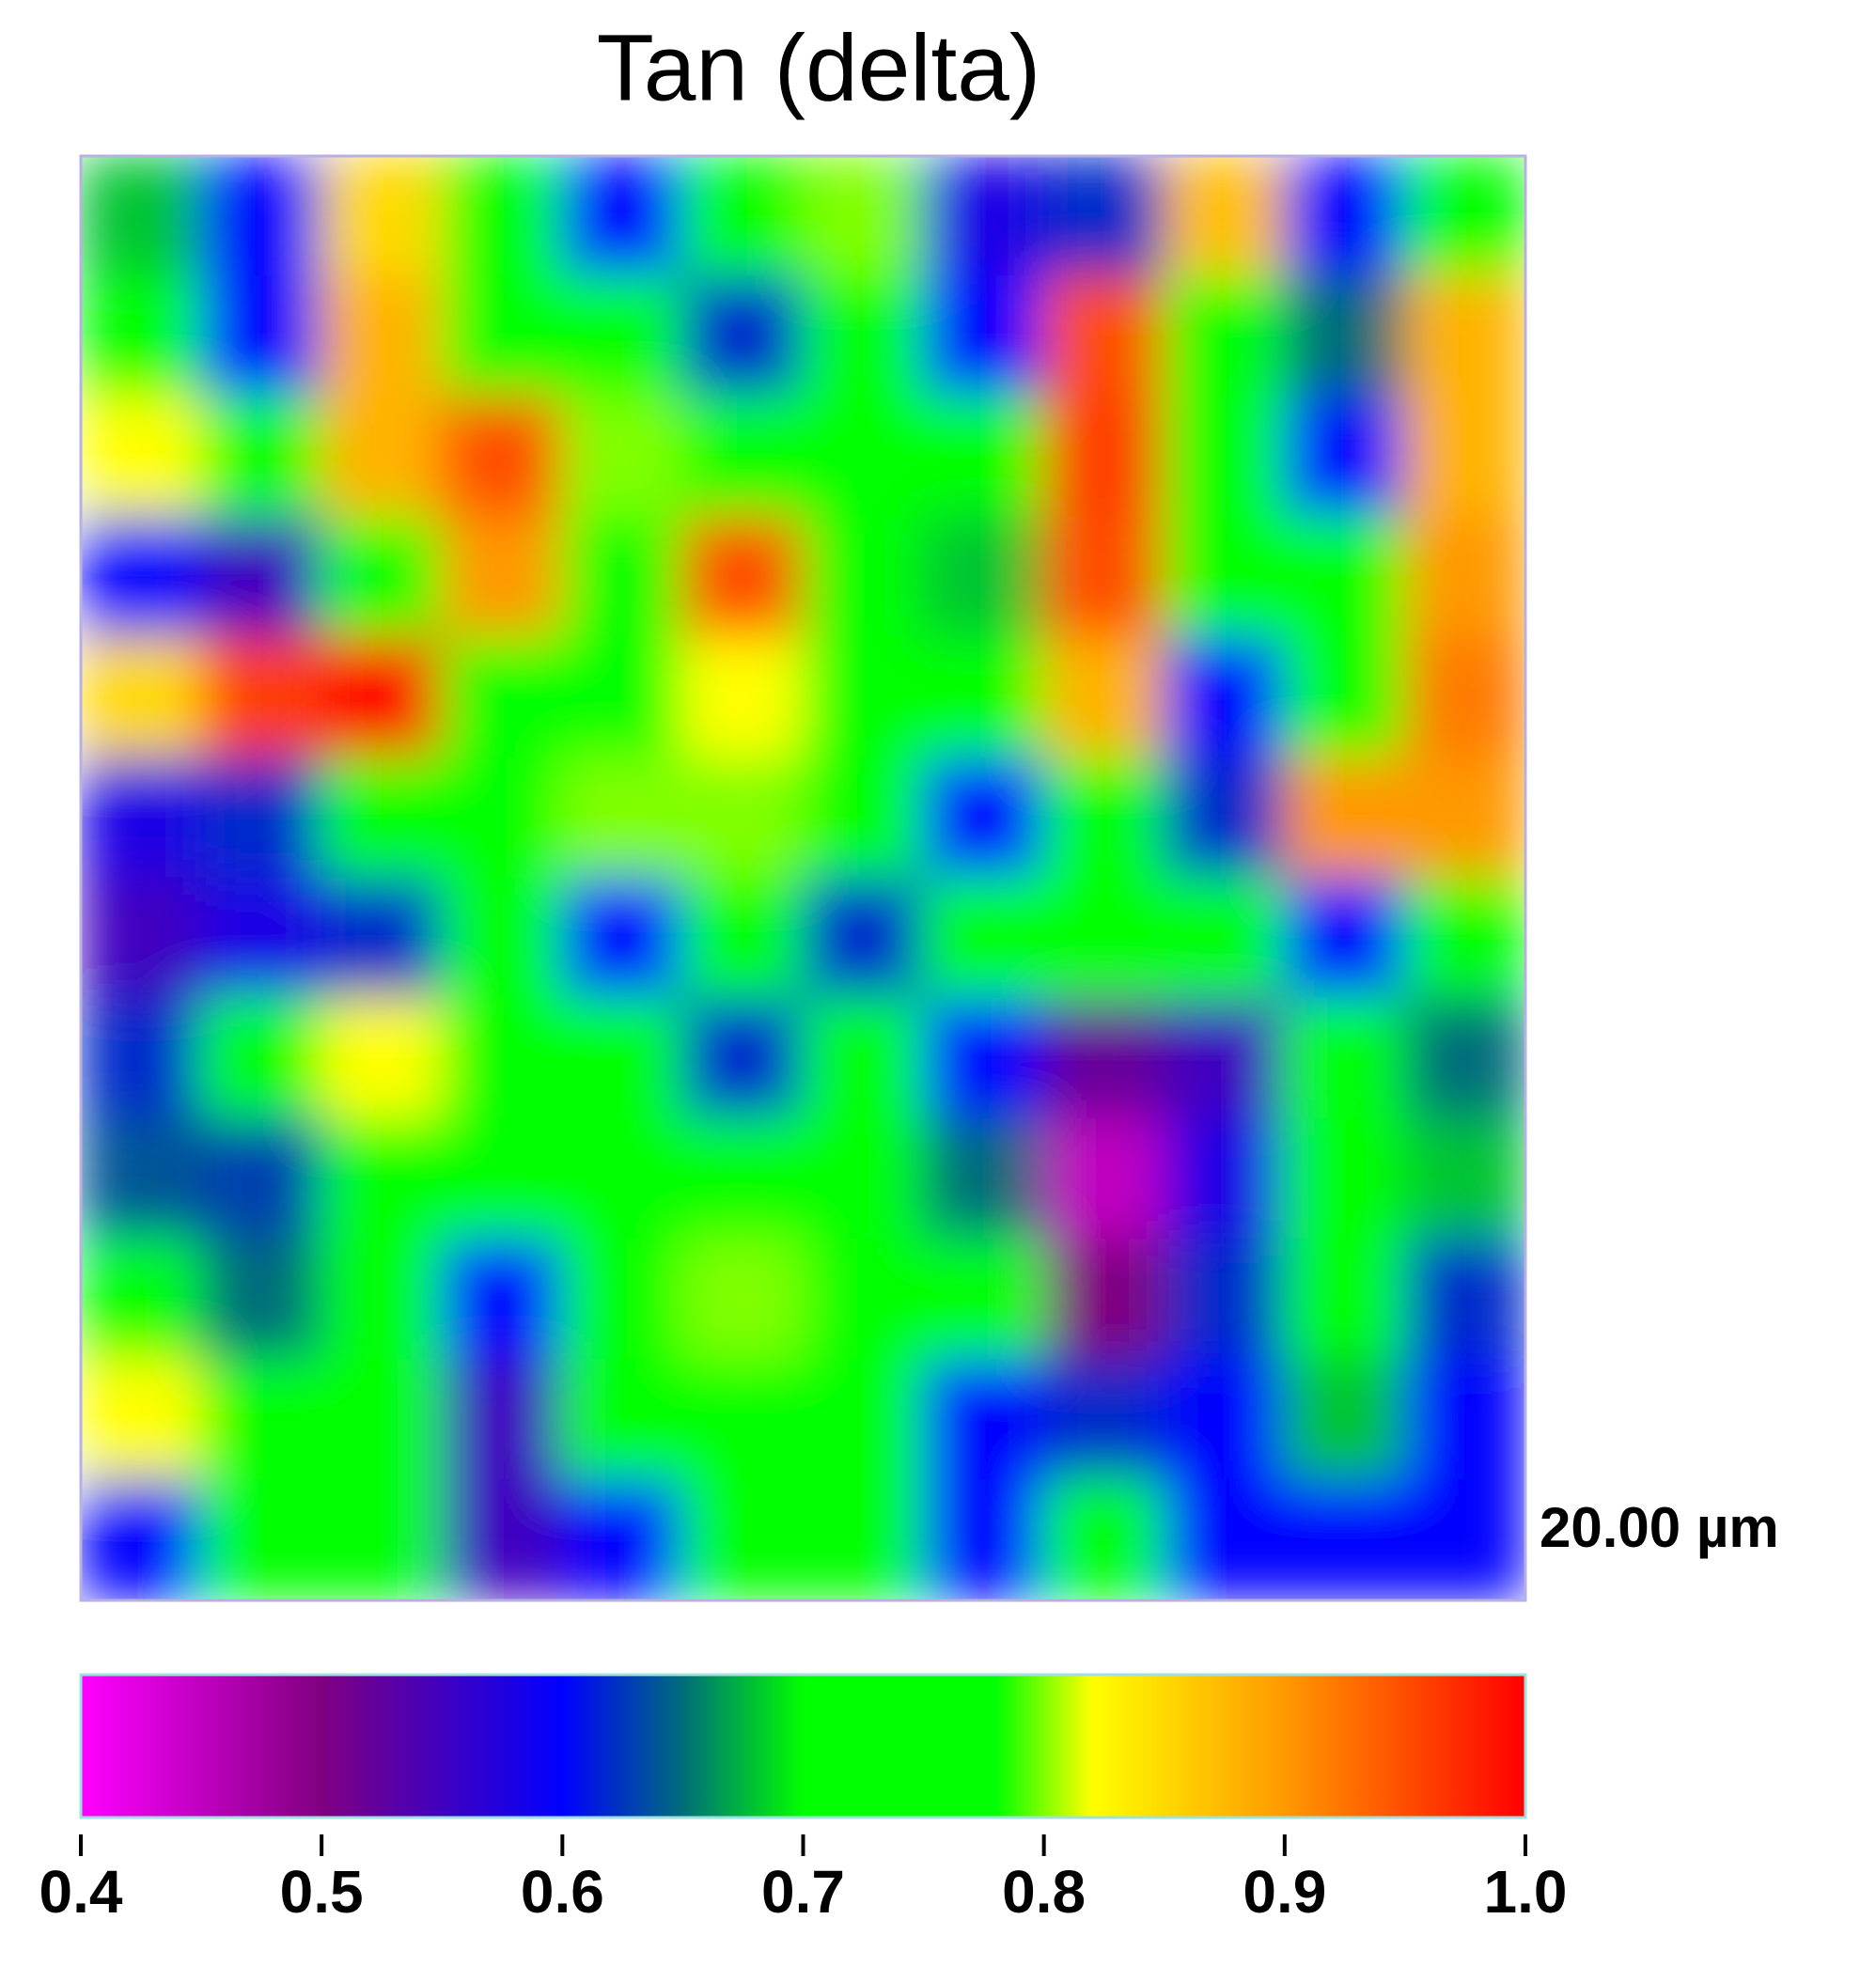  I want to click on colorbar-tick-label: 0.8, so click(1044, 1892).